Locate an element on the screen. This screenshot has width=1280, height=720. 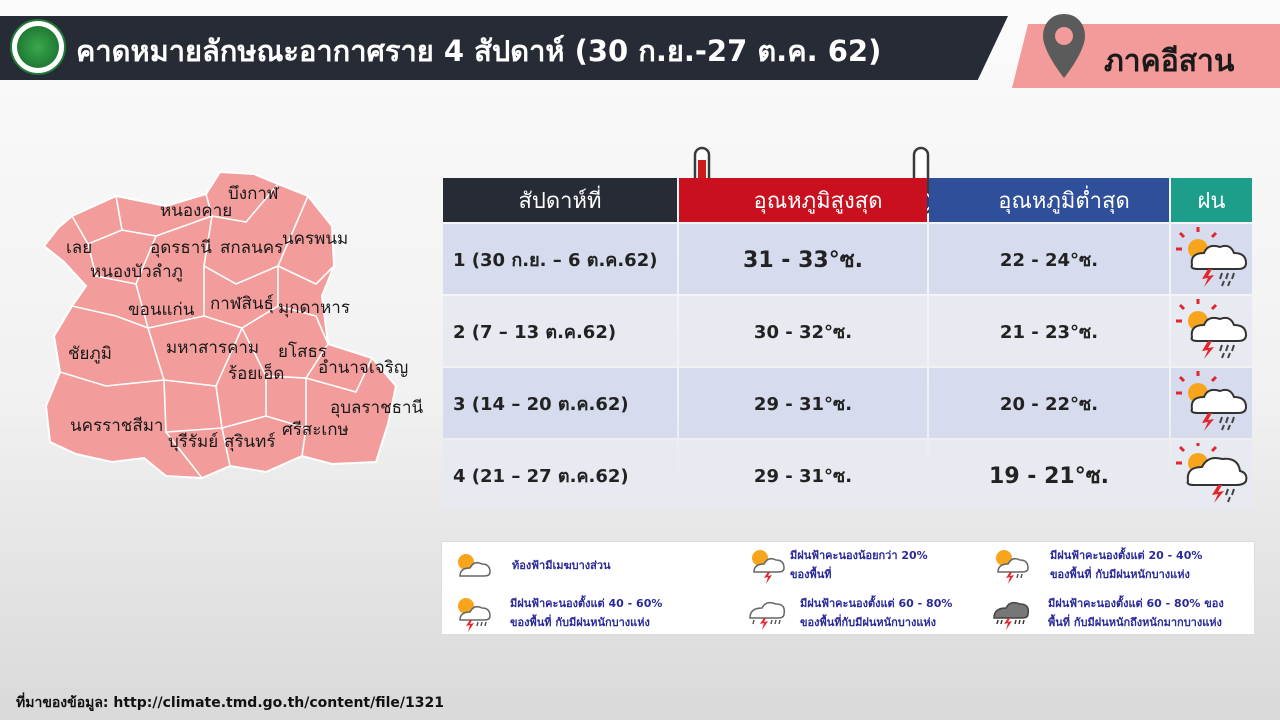
table-row: 2 (7 – 13 ต.ค.62) 30 - 32°ซ. 21 - 23°ซ. is located at coordinates (847, 331).